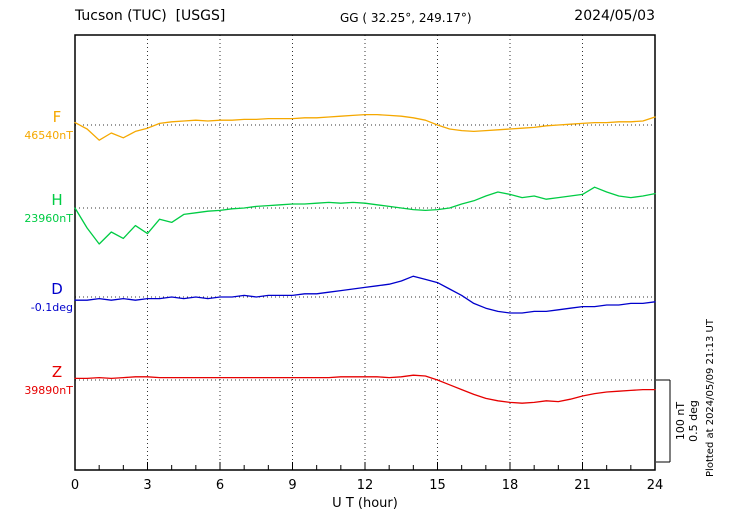  Describe the element at coordinates (510, 485) in the screenshot. I see `x-tick-label: 18` at that location.